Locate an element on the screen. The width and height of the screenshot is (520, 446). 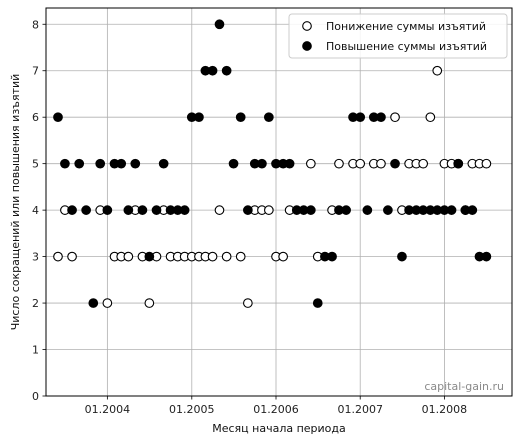
y-tick-label: 3 is located at coordinates (35, 257).